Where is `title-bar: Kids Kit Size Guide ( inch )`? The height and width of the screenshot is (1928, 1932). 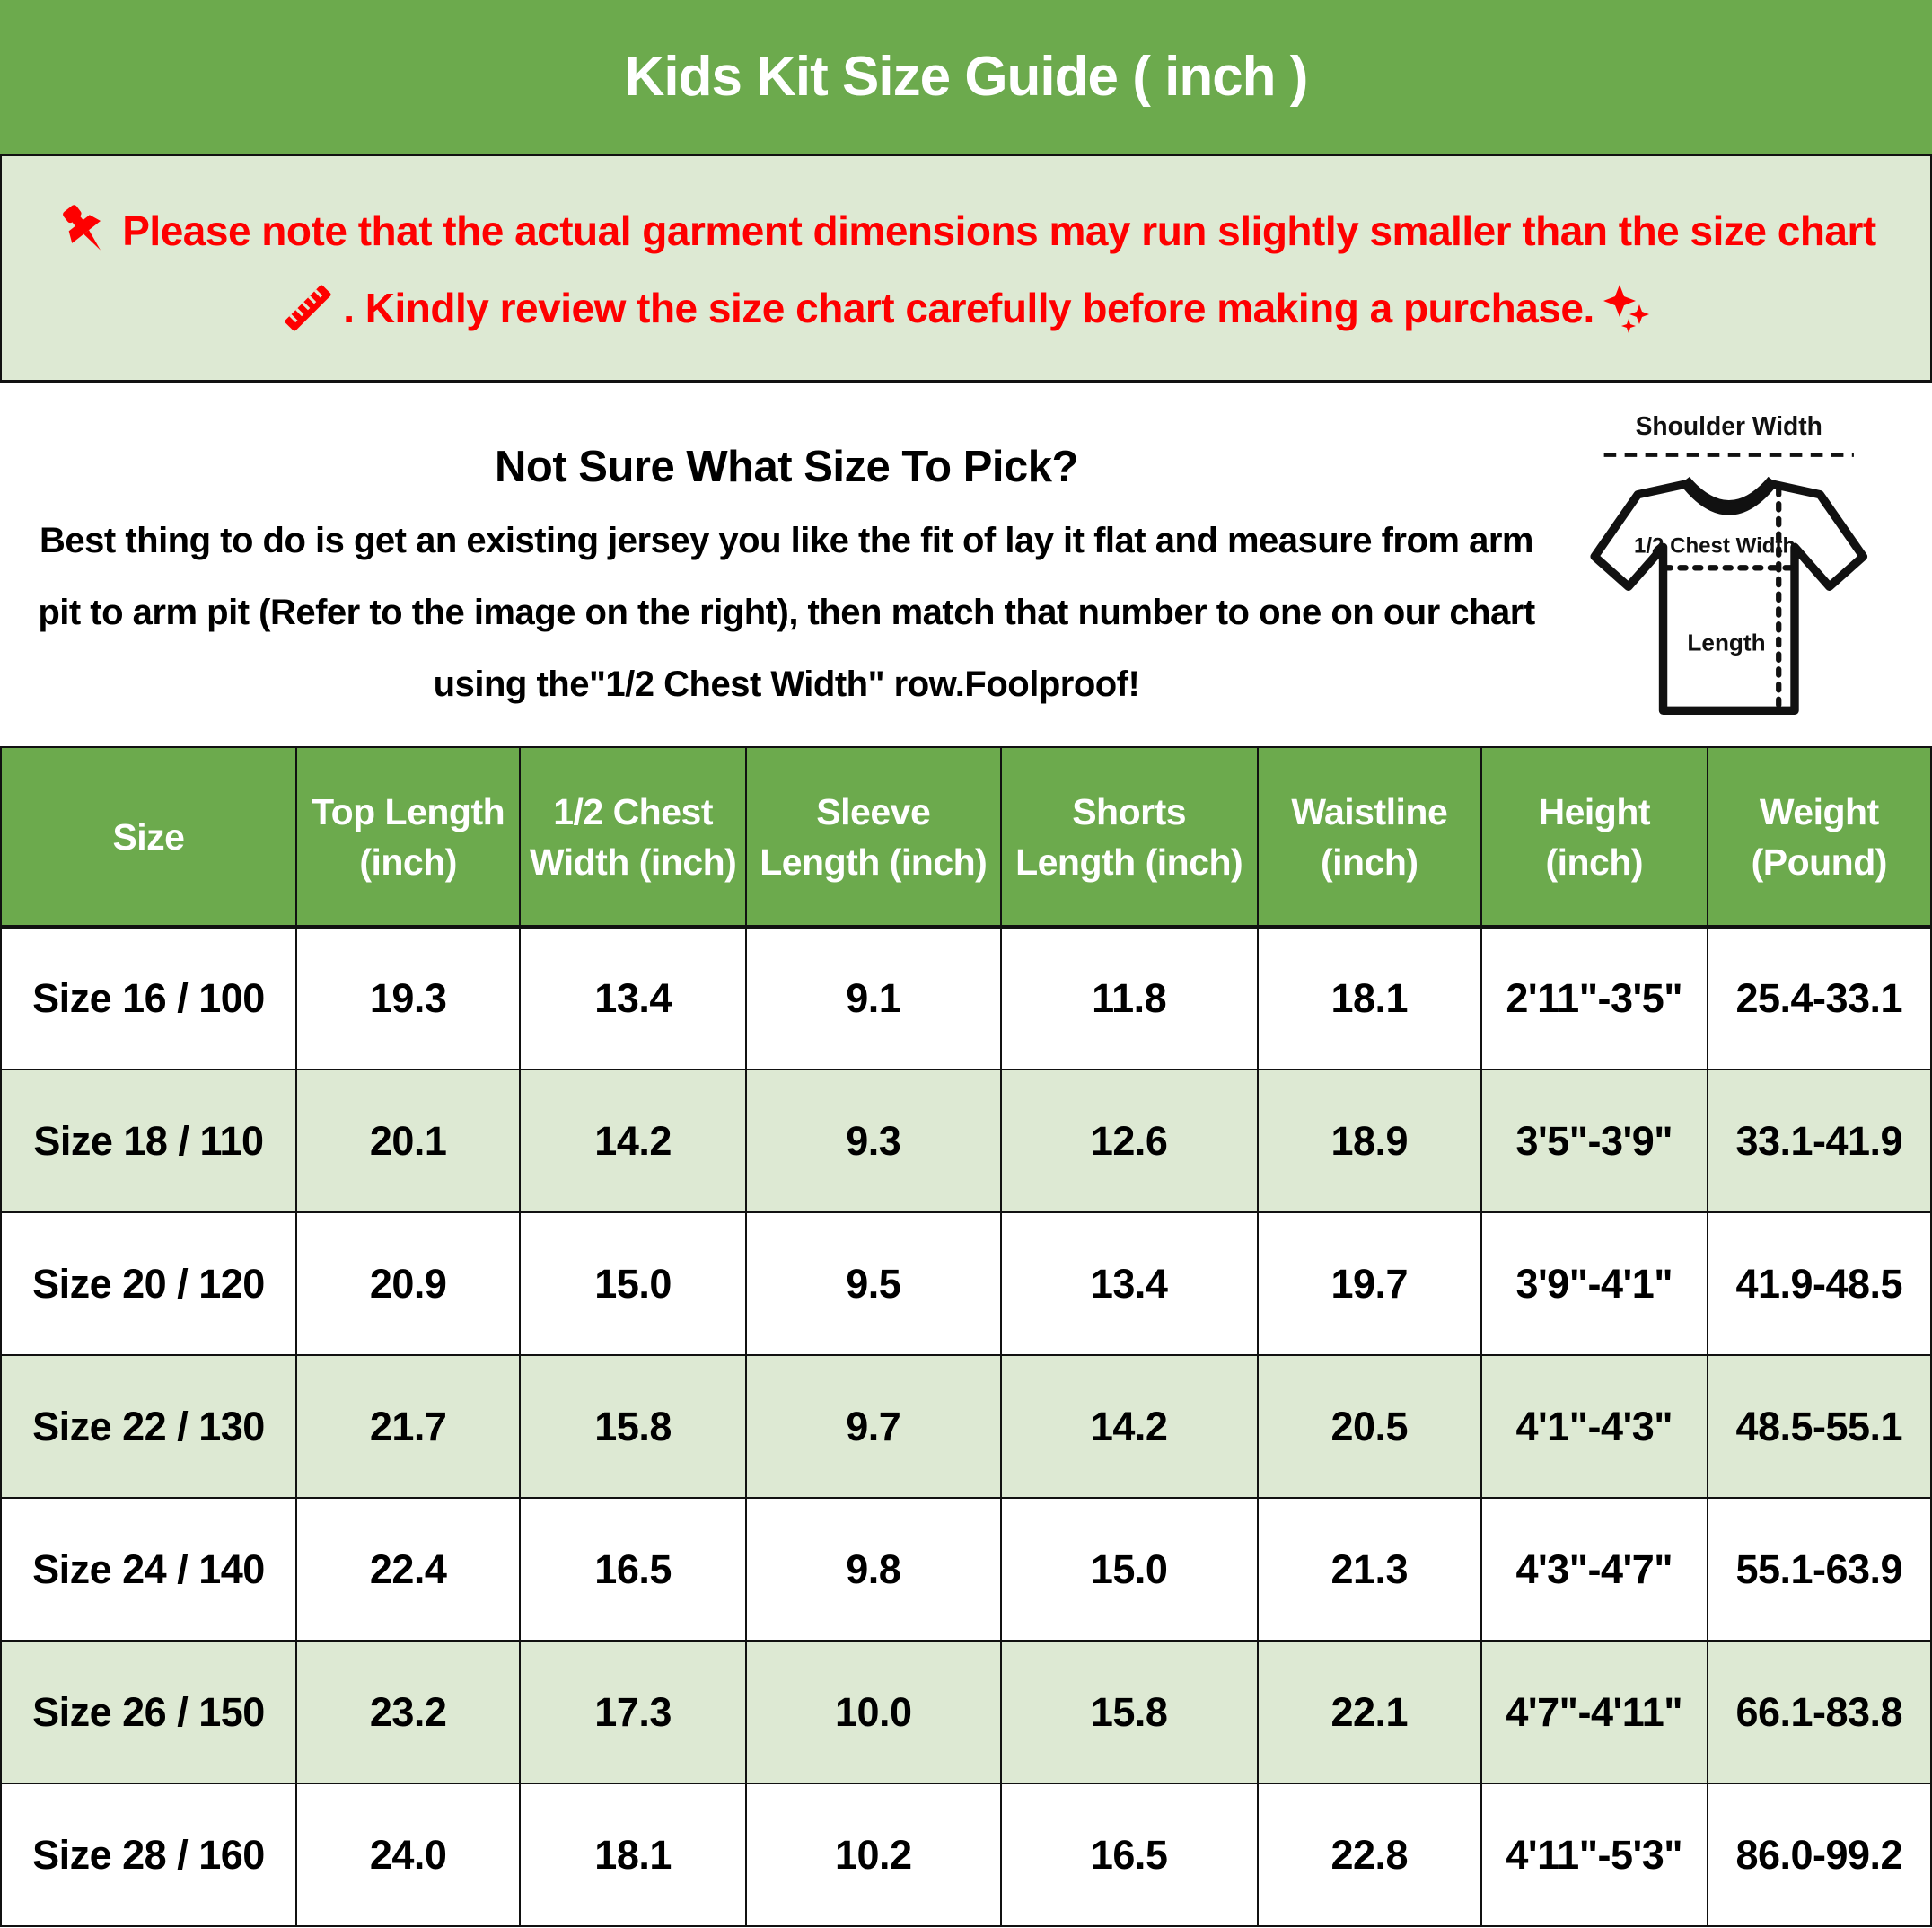 title-bar: Kids Kit Size Guide ( inch ) is located at coordinates (966, 78).